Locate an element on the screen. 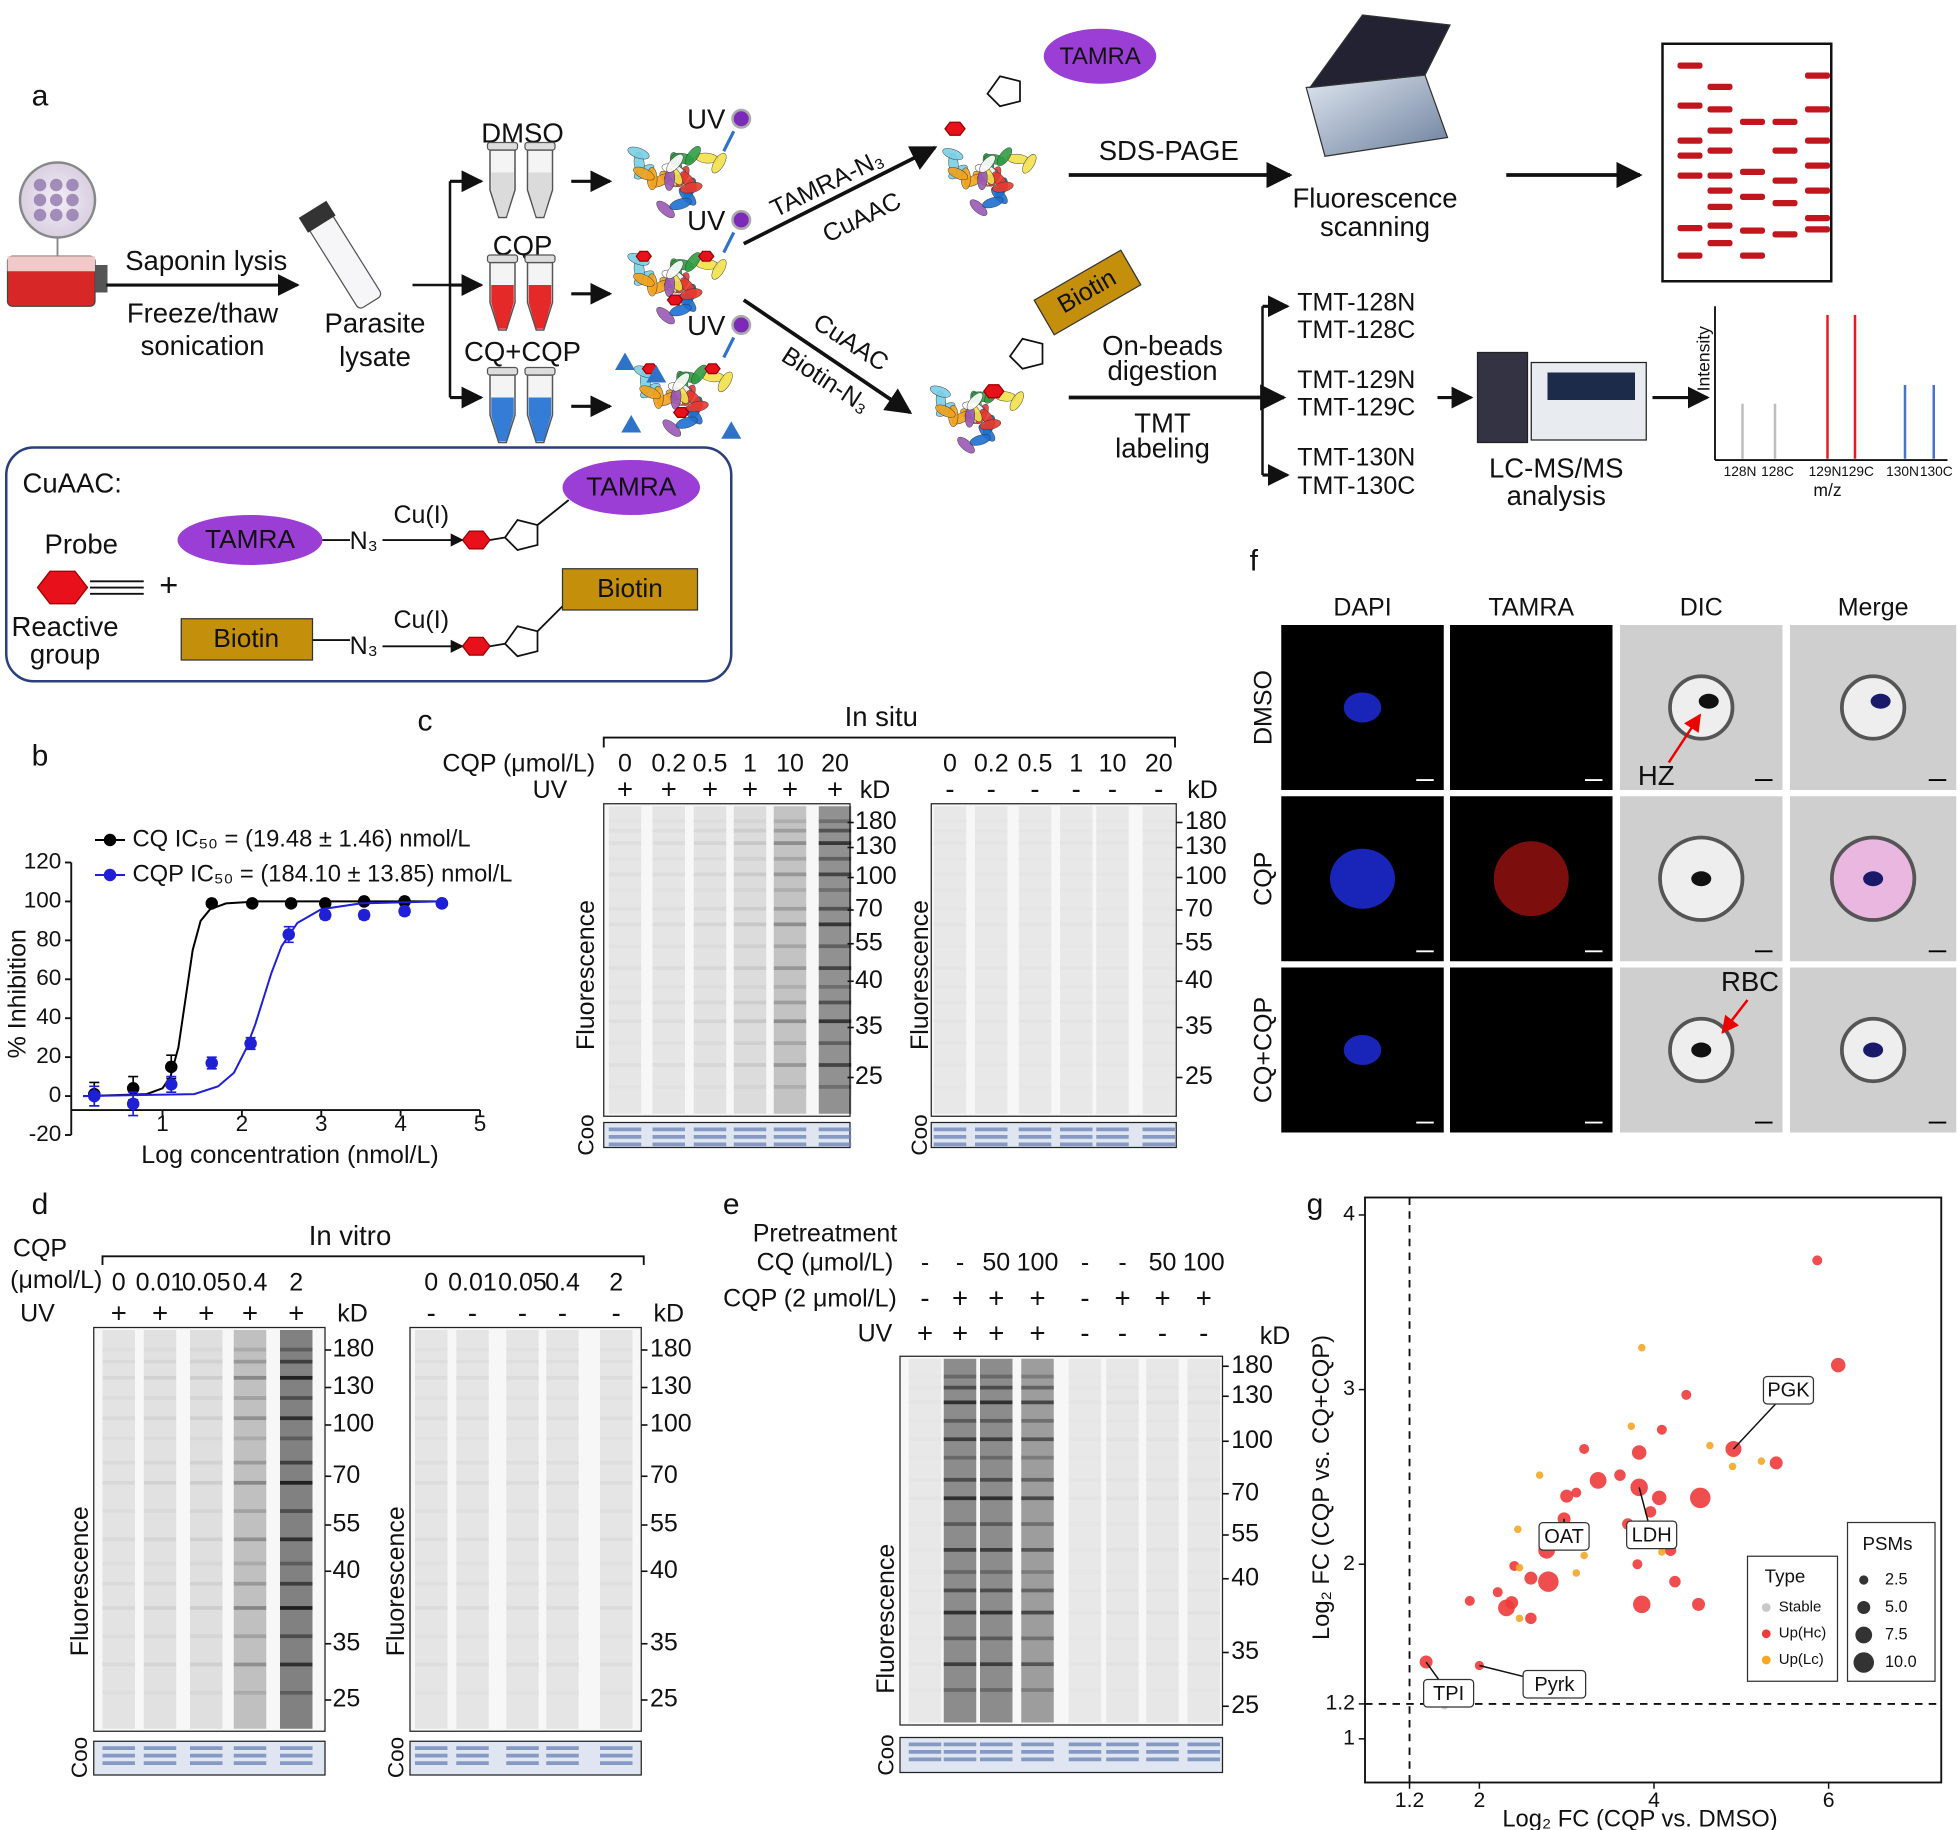 Image resolution: width=1960 pixels, height=1830 pixels. label: CQP (μmol/L) is located at coordinates (518, 764).